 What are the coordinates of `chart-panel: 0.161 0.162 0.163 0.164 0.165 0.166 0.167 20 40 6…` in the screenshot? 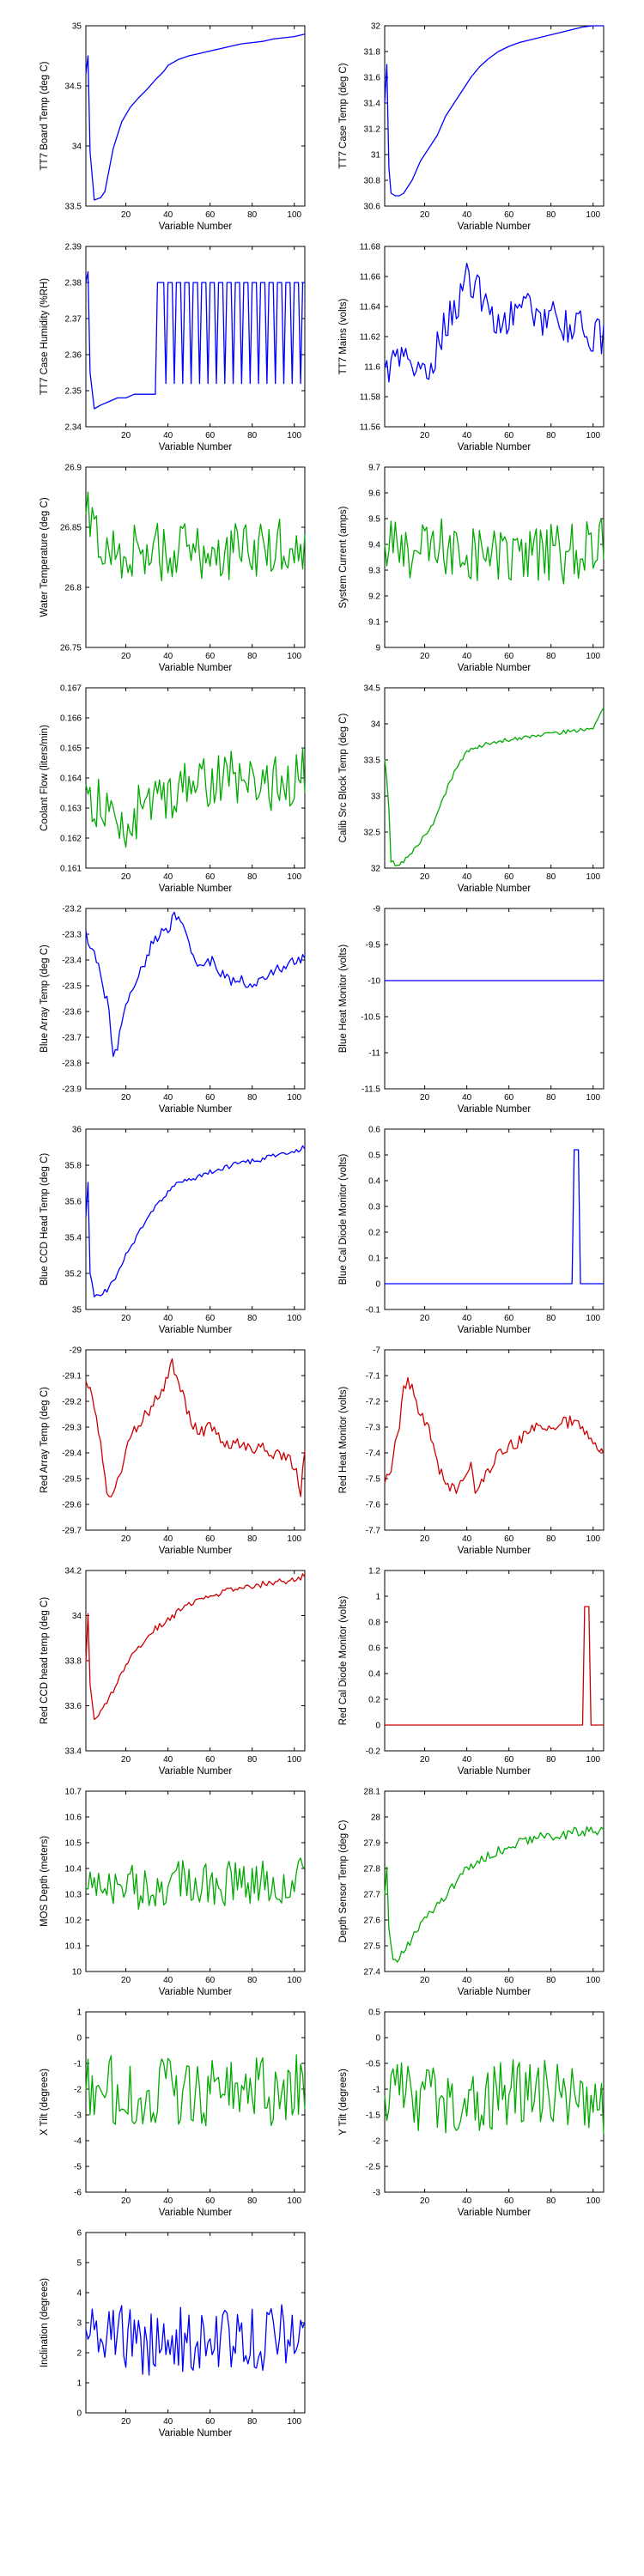 It's located at (172, 789).